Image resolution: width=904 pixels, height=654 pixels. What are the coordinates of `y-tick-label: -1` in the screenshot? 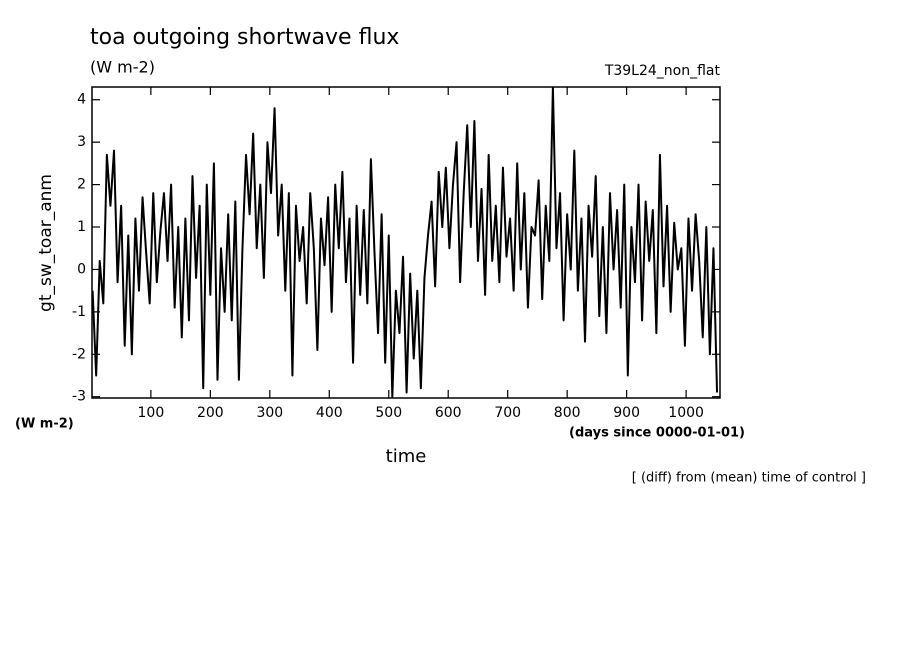 It's located at (79, 312).